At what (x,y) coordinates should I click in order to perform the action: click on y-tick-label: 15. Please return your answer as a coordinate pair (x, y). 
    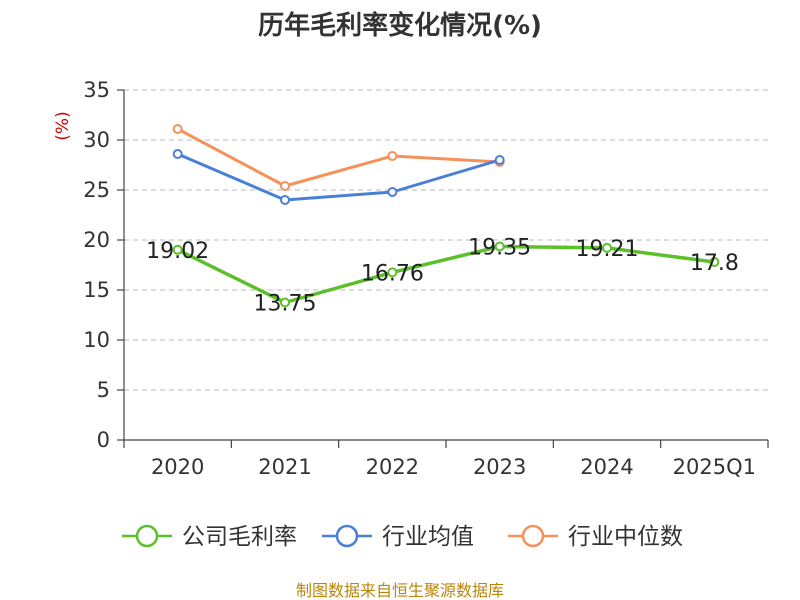
    Looking at the image, I should click on (96, 290).